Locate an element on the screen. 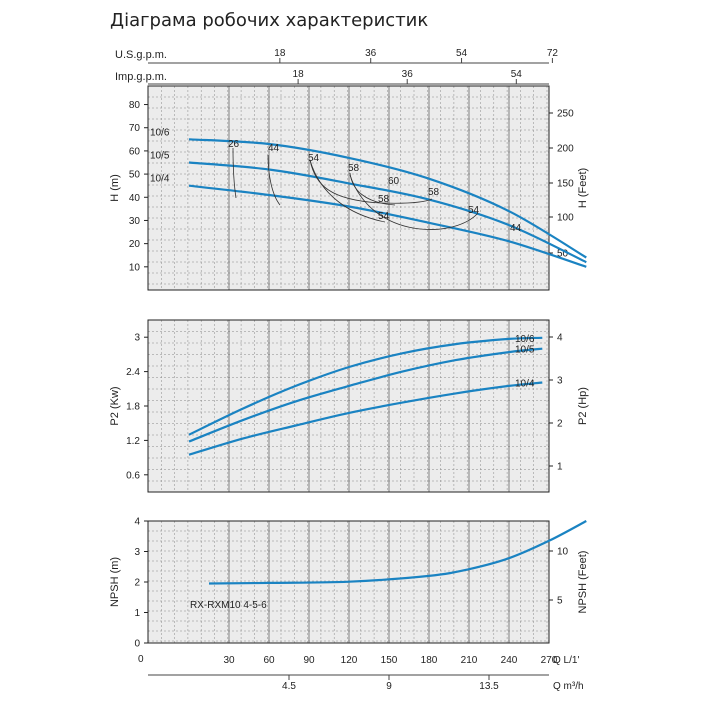  power-ytick-label: 2.4 is located at coordinates (133, 372).